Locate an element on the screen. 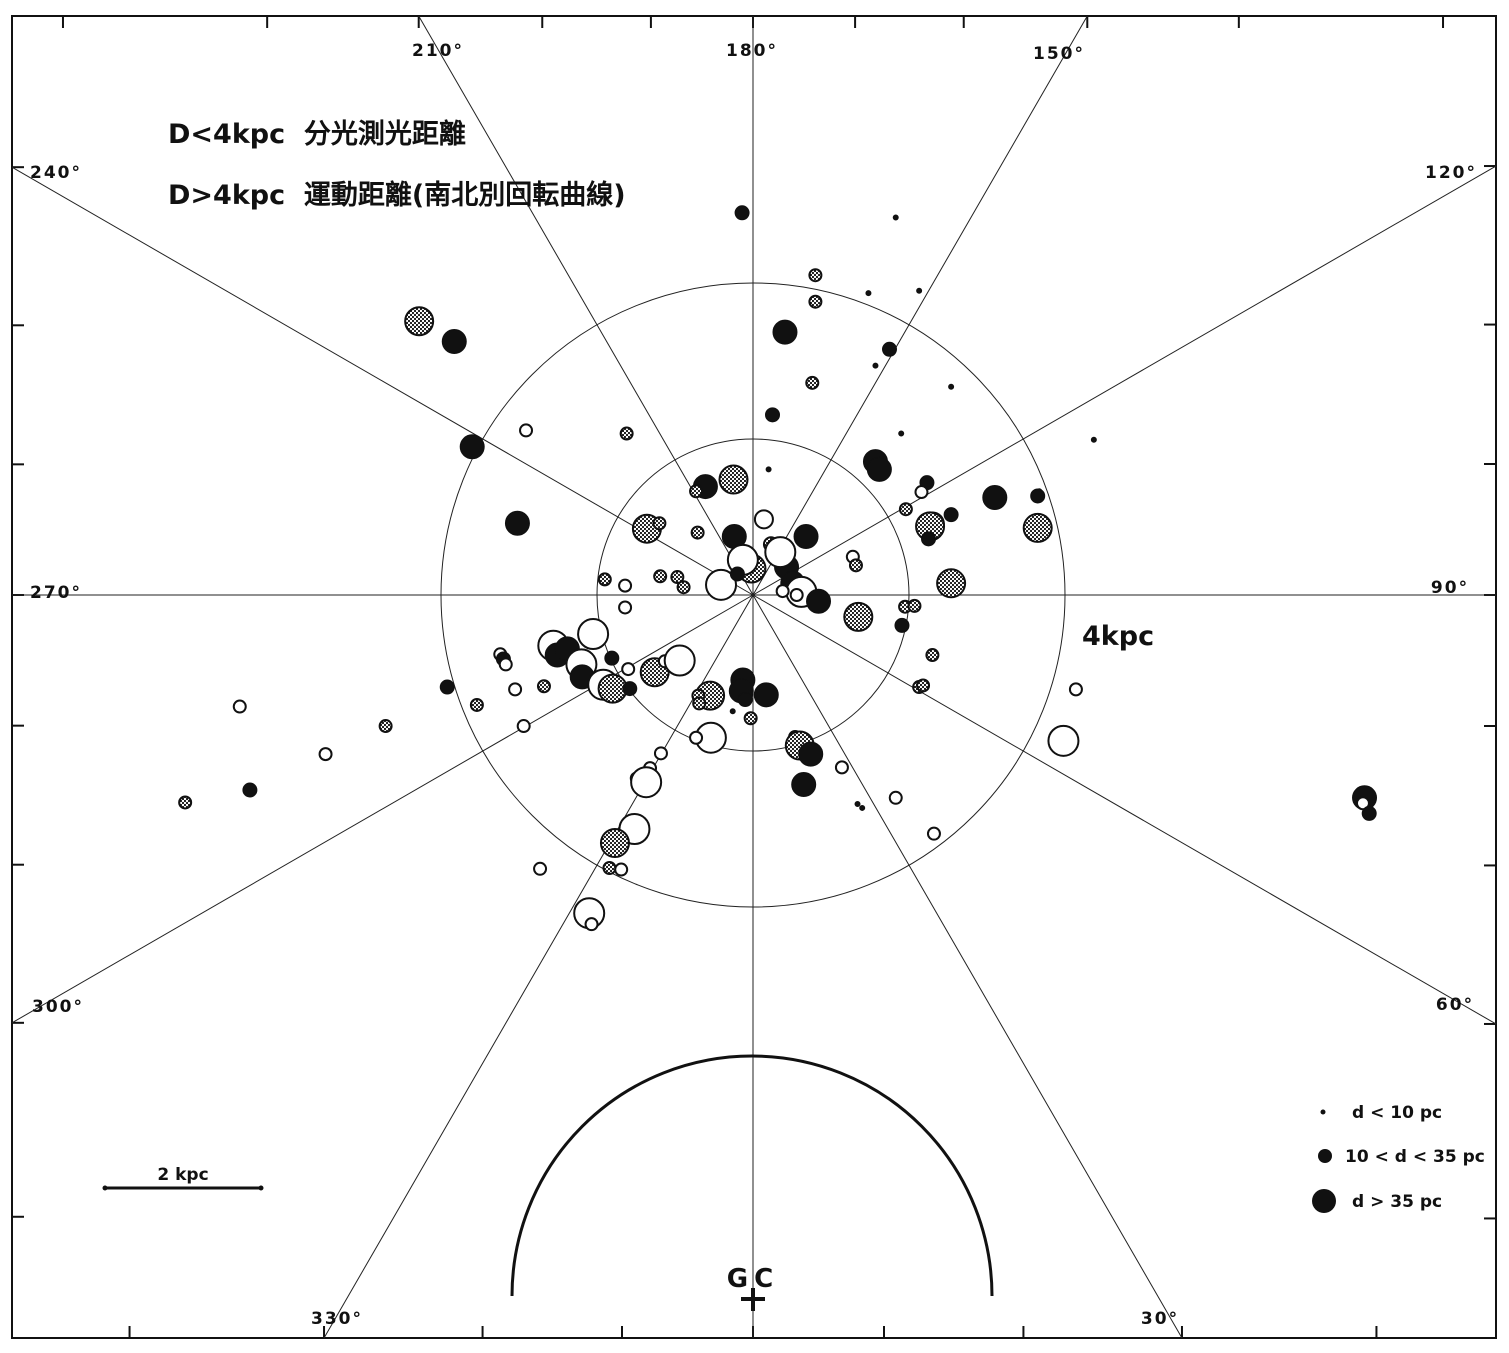  scale-bar: 2 kpc is located at coordinates (183, 1178).